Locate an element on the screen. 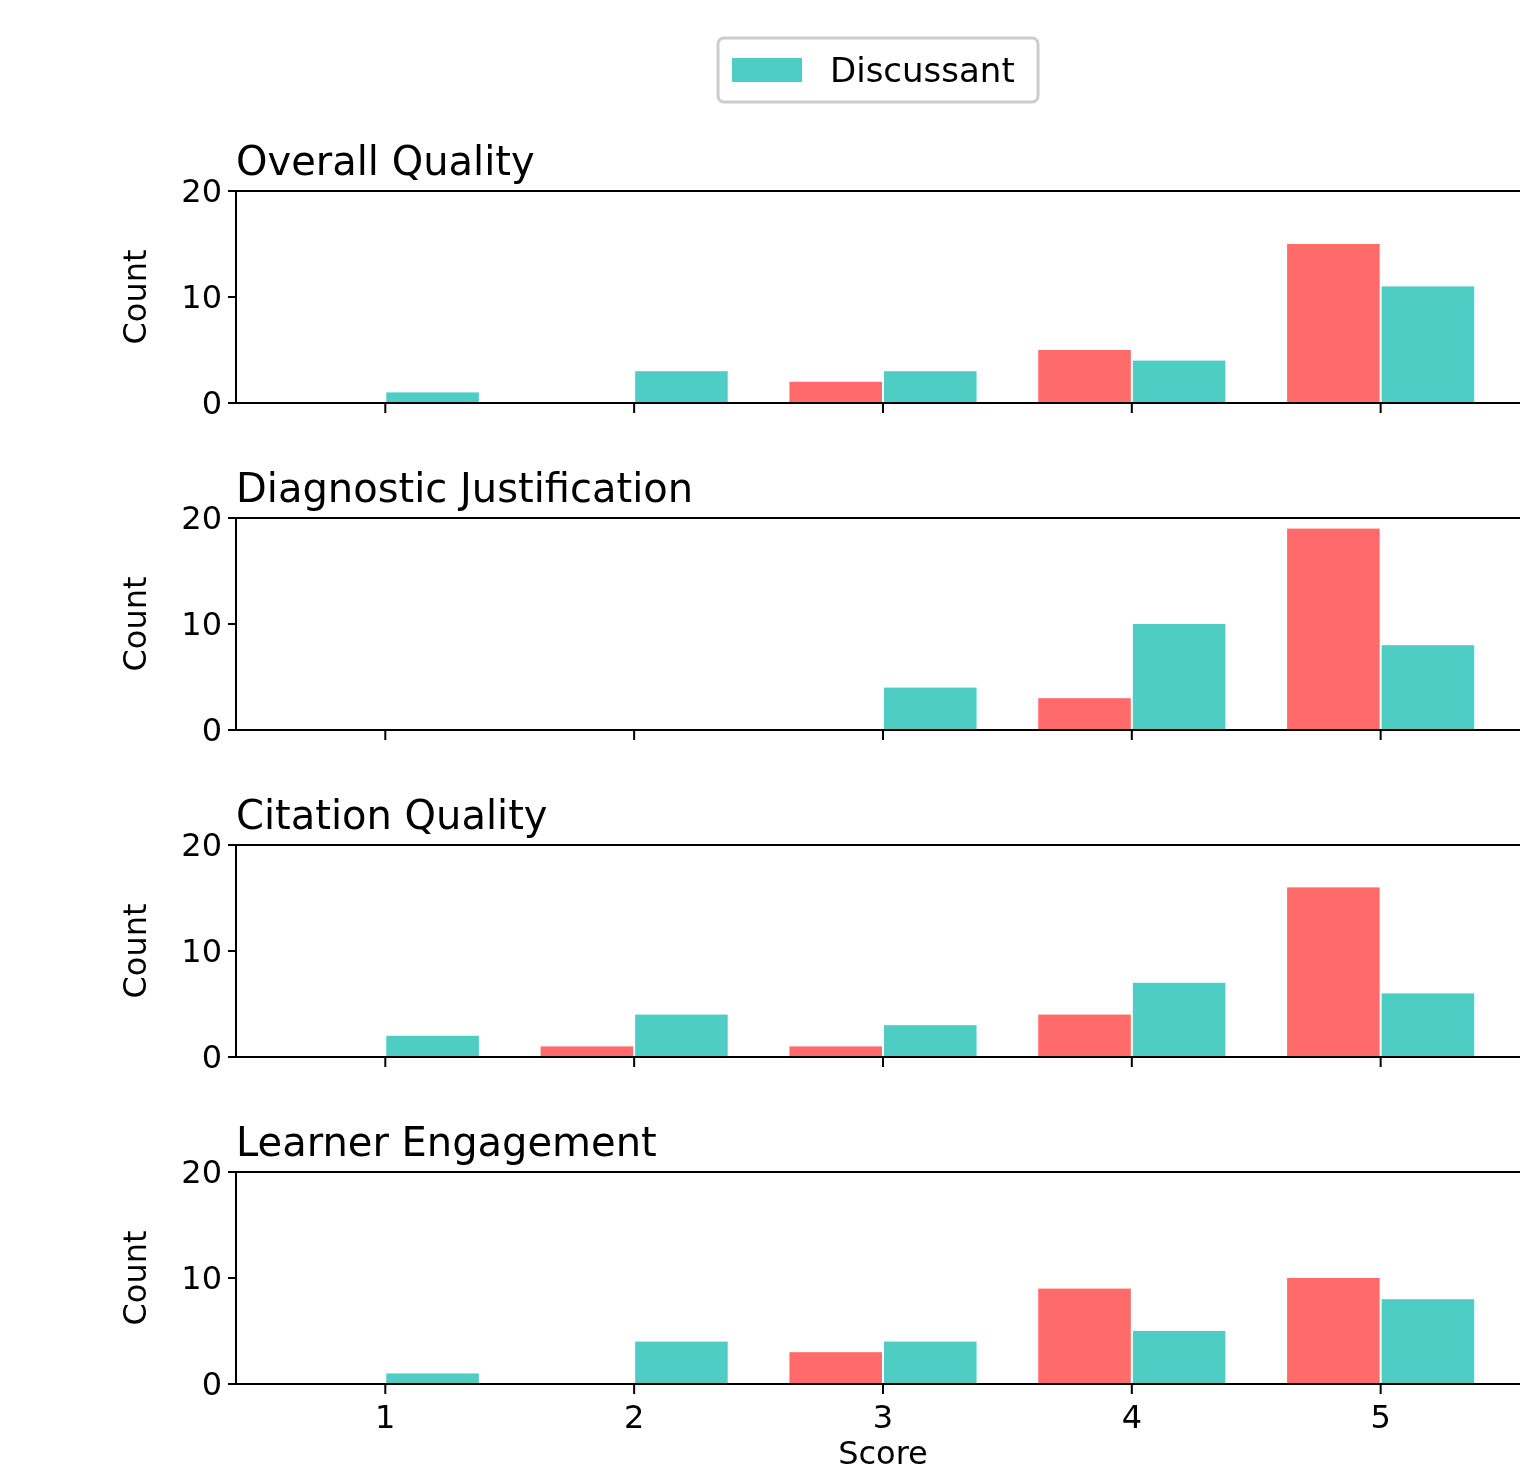 The image size is (1530, 1481). x-tick-label: 2 is located at coordinates (634, 1417).